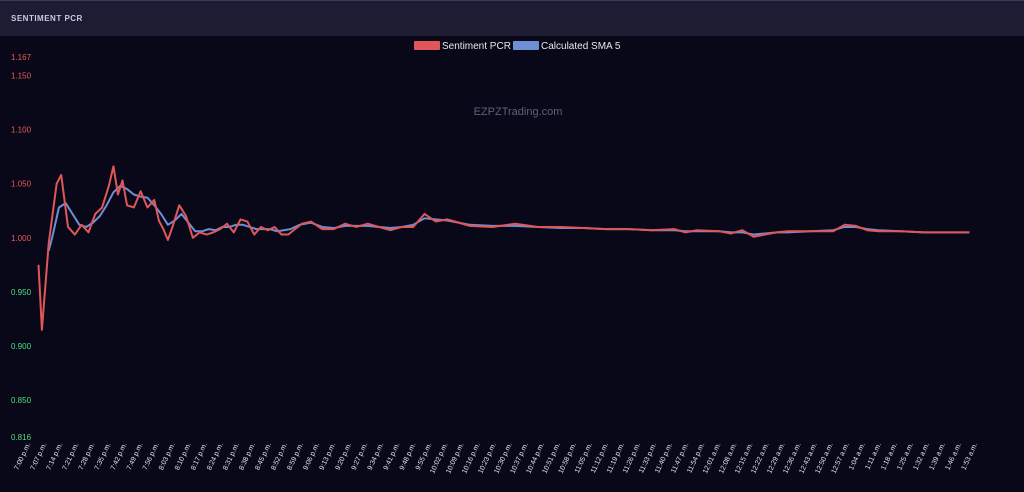 Image resolution: width=1024 pixels, height=492 pixels. Describe the element at coordinates (21, 184) in the screenshot. I see `y-tick-label: 1.050` at that location.